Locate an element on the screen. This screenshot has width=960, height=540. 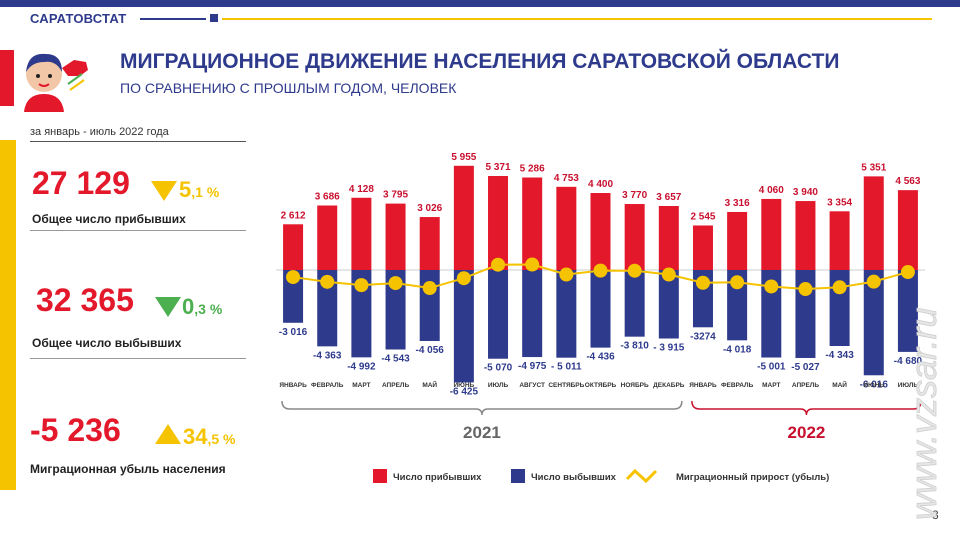
departures-data-label: -5 070 is located at coordinates (498, 368).